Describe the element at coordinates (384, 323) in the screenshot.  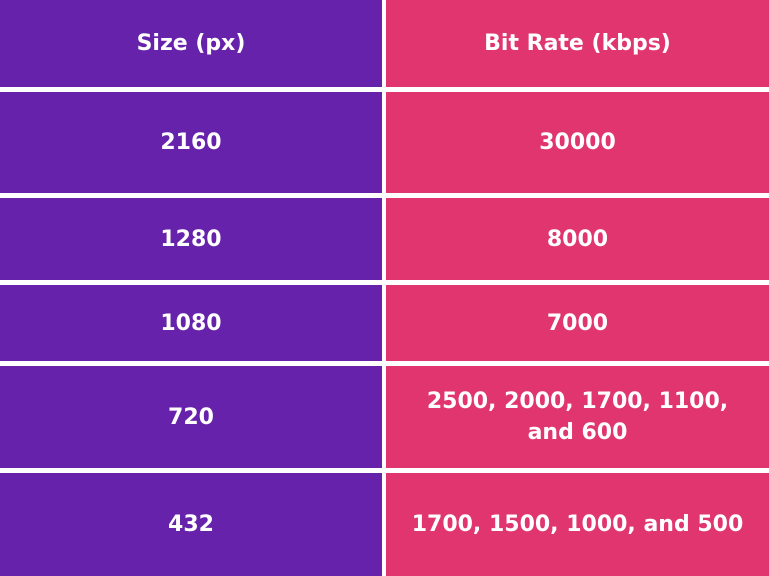
I see `table-row: 1080 7000` at that location.